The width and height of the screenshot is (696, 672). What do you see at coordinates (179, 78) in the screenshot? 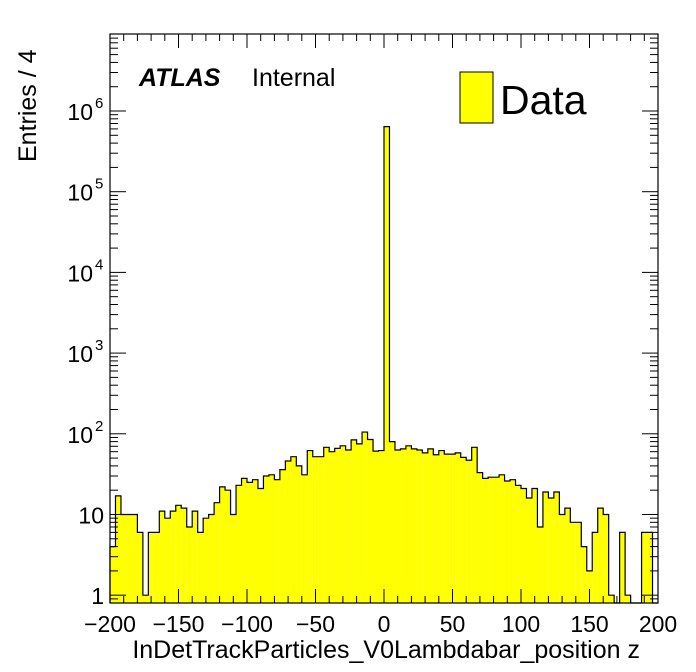
I see `atlas-label: ATLAS` at bounding box center [179, 78].